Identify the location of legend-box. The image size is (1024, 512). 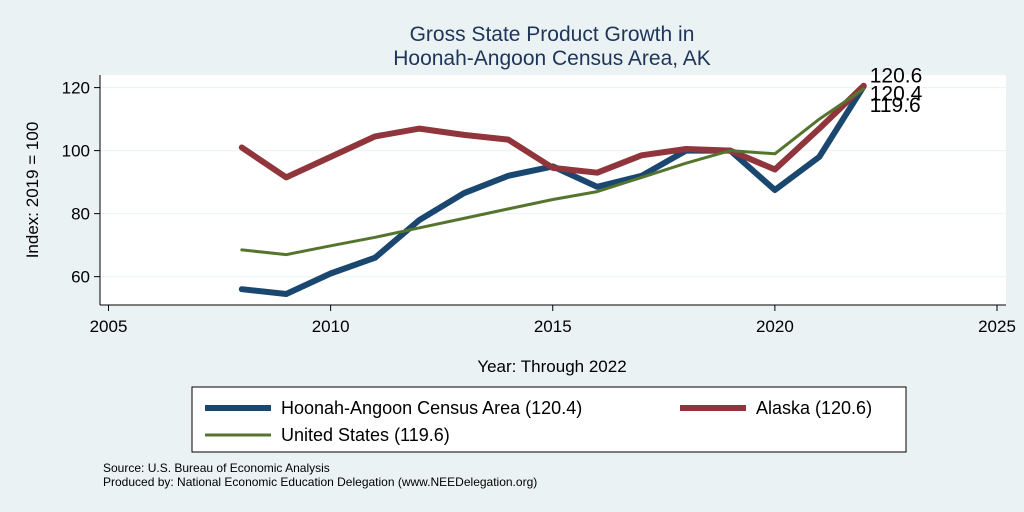
(549, 419).